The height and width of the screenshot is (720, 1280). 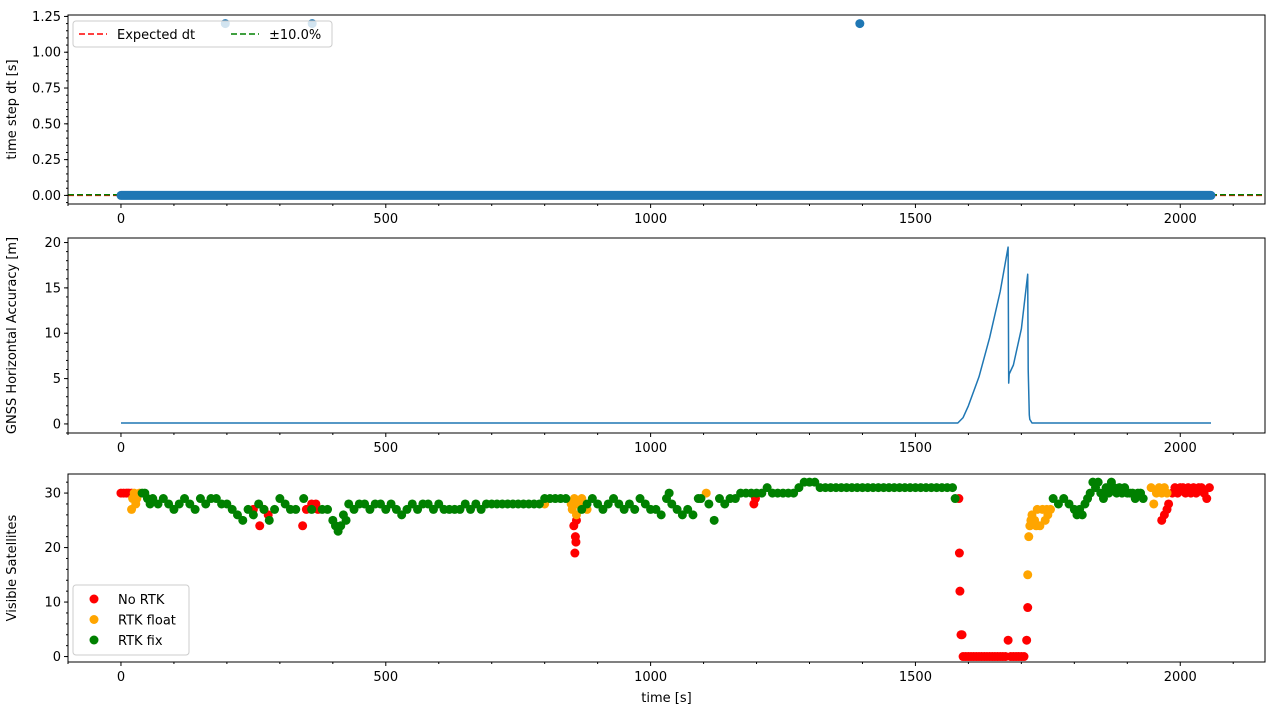 I want to click on chart-3-ytick-label: 30, so click(x=52, y=494).